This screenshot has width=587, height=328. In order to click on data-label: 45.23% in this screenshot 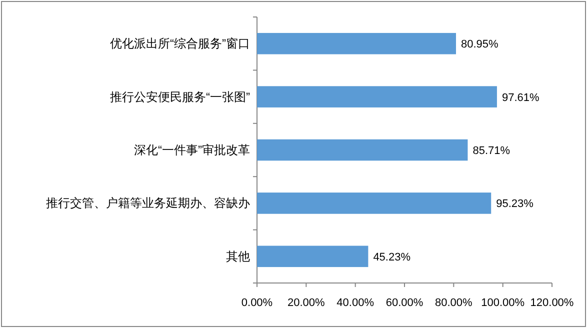, I will do `click(392, 257)`.